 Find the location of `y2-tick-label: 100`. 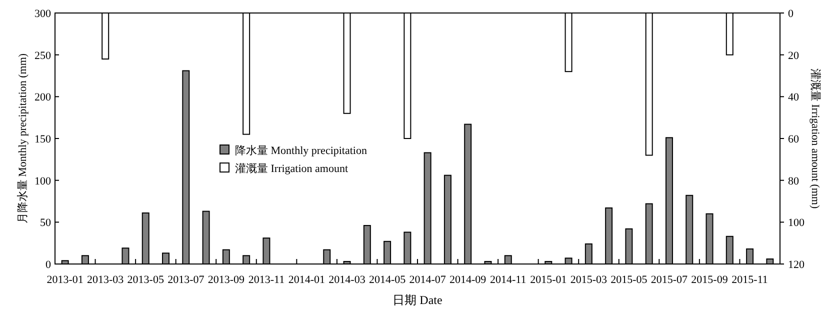

y2-tick-label: 100 is located at coordinates (796, 223).